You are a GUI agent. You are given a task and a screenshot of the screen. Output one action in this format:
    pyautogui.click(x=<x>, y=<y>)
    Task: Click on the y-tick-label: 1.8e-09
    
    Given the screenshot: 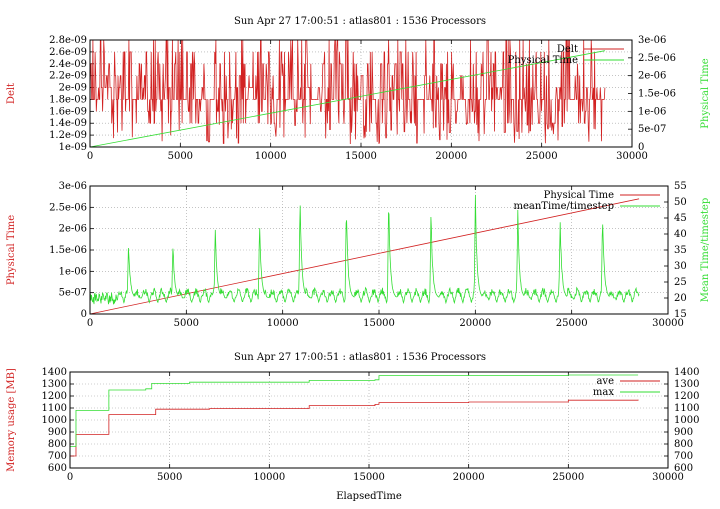 What is the action you would take?
    pyautogui.click(x=68, y=99)
    